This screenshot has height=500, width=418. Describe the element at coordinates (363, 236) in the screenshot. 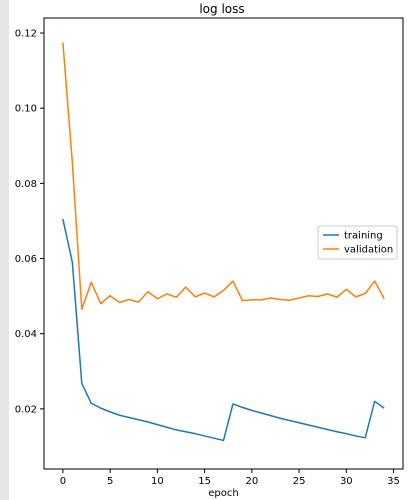

I see `legend-label-training: training` at that location.